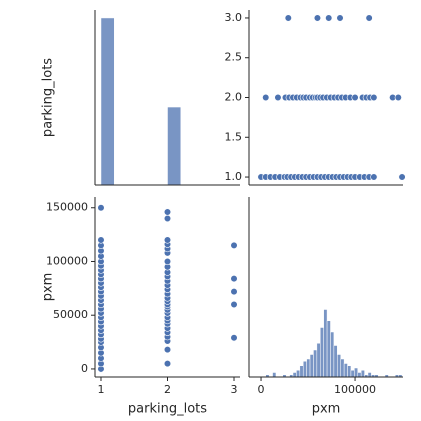 The width and height of the screenshot is (421, 421). Describe the element at coordinates (234, 17) in the screenshot. I see `y-tick-label: 3.0` at that location.